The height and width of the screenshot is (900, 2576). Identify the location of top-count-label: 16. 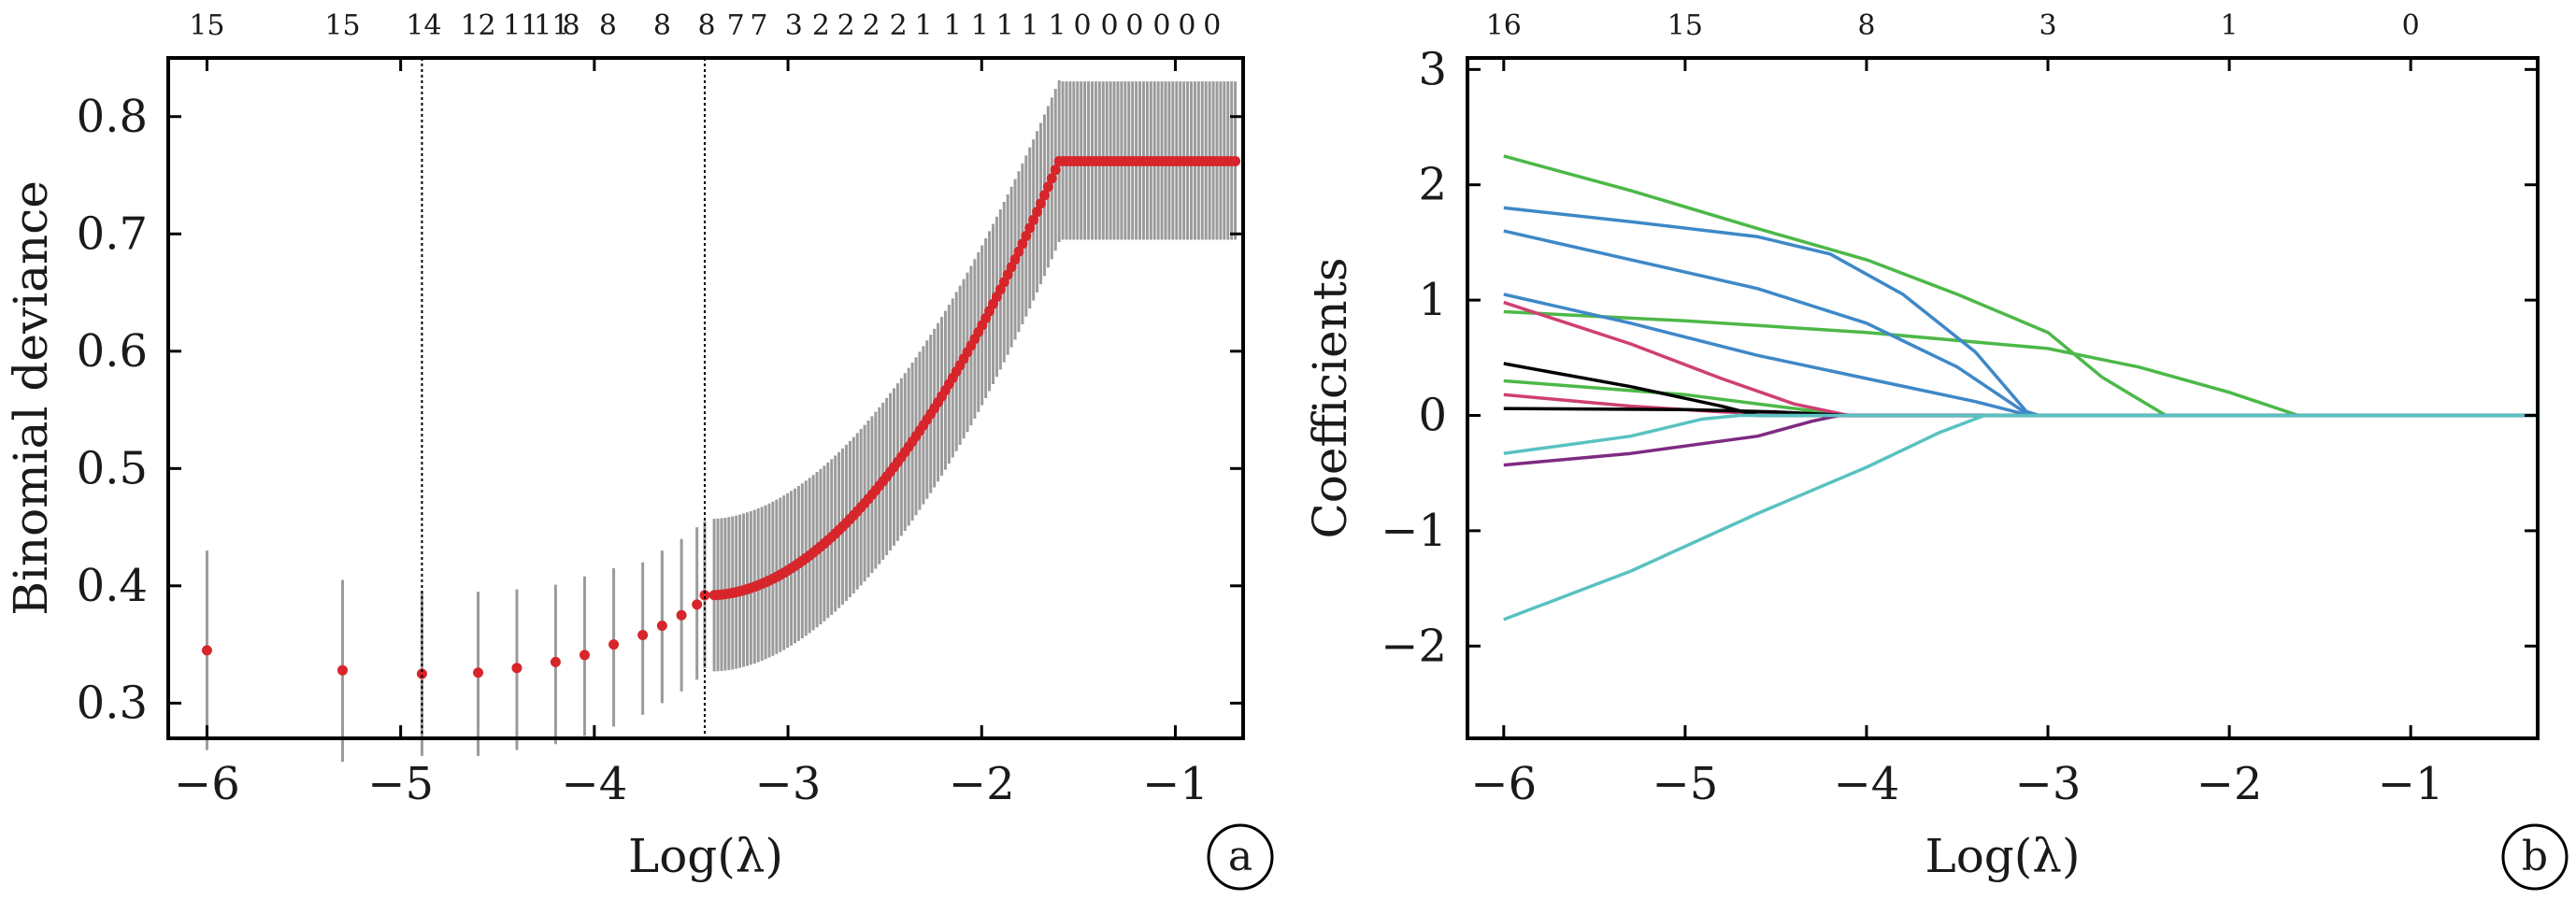
(1504, 25).